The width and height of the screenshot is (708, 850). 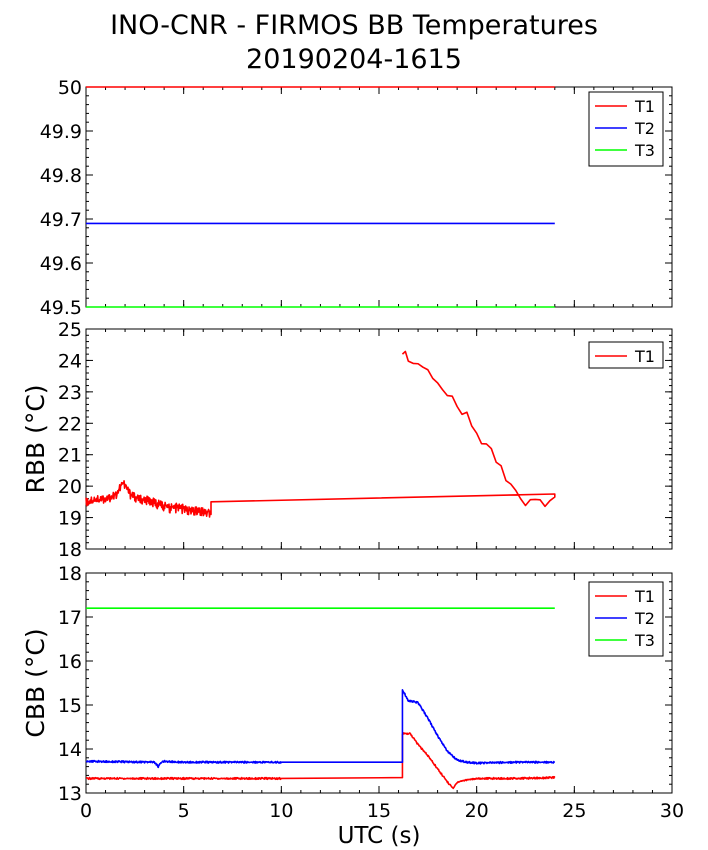 What do you see at coordinates (379, 811) in the screenshot?
I see `x-tick-label: 15` at bounding box center [379, 811].